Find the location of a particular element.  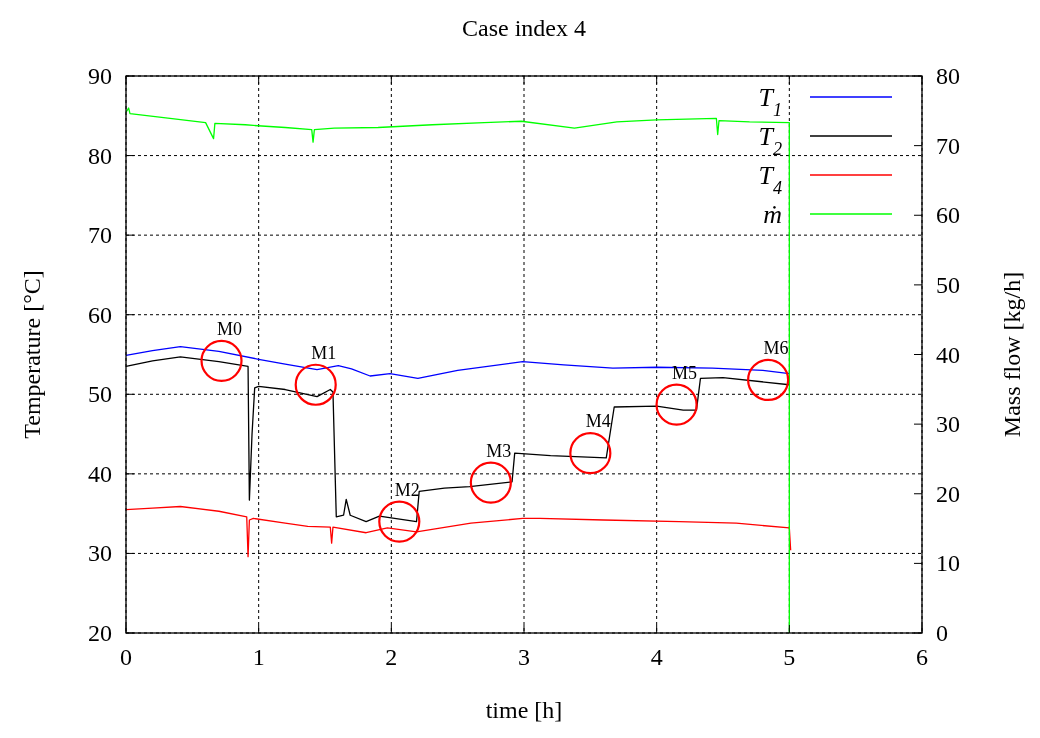

x-tick-label: 4 is located at coordinates (656, 657).